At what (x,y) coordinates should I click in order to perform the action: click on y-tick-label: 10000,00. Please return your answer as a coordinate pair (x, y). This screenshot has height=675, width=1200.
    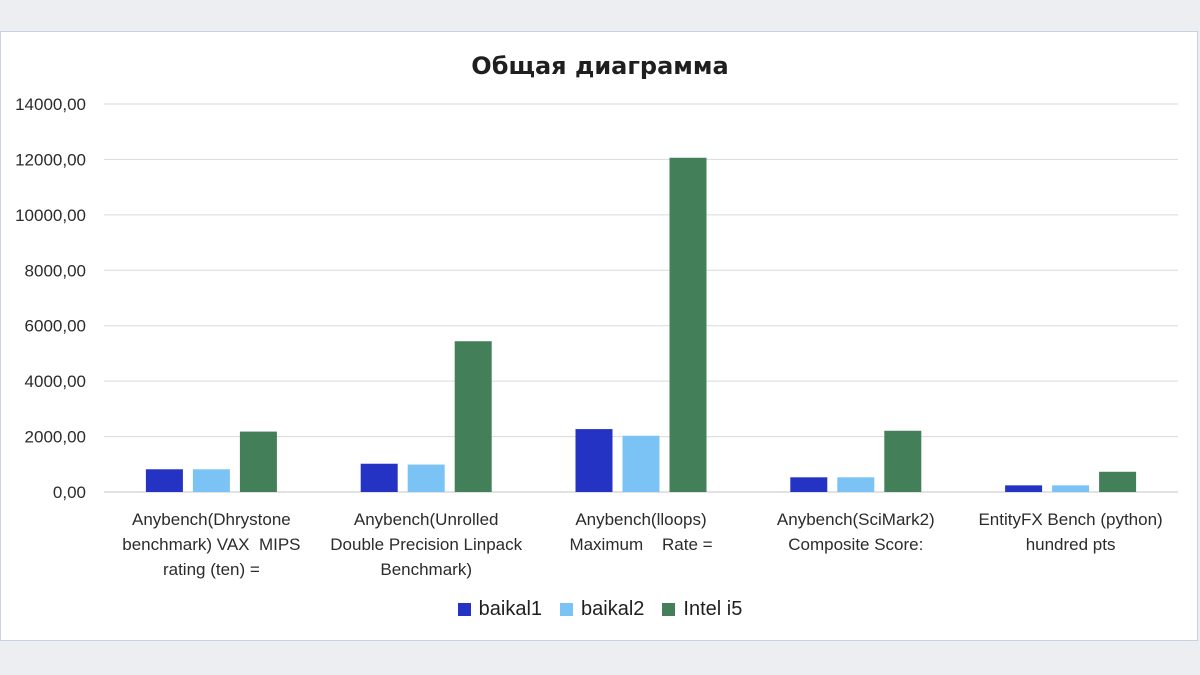
    Looking at the image, I should click on (50, 215).